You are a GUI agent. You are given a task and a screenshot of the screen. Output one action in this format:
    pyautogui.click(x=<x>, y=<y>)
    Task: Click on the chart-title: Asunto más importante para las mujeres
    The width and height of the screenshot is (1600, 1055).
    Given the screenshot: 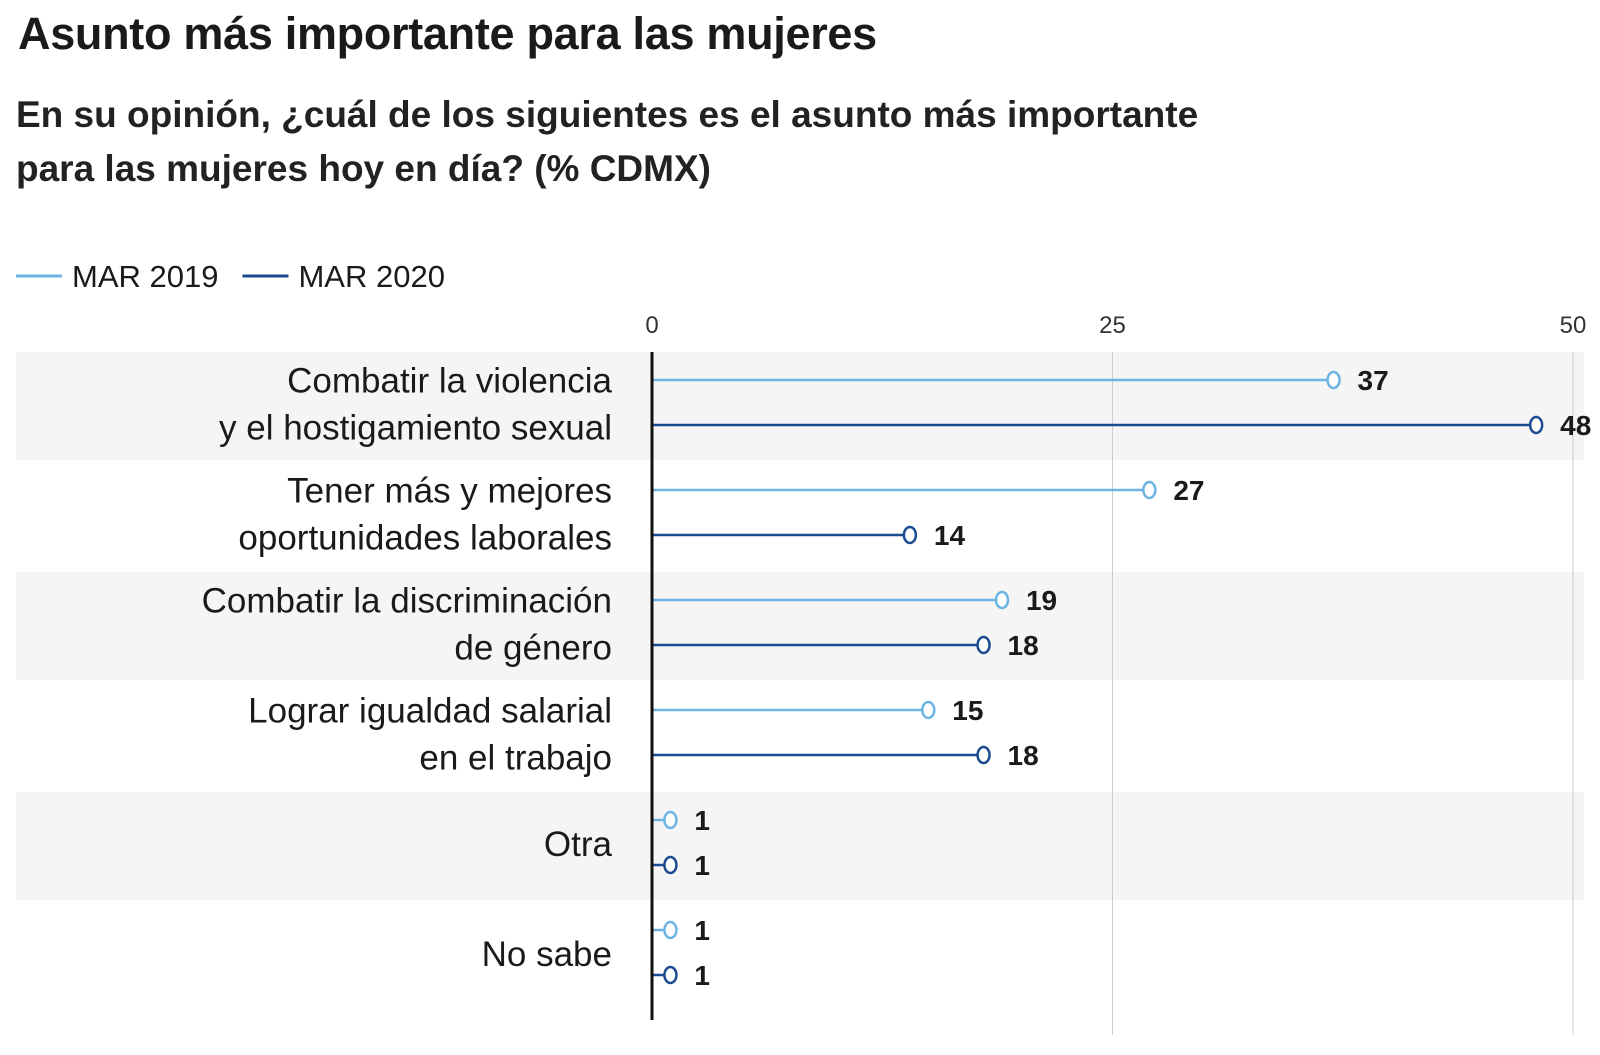 What is the action you would take?
    pyautogui.click(x=447, y=33)
    